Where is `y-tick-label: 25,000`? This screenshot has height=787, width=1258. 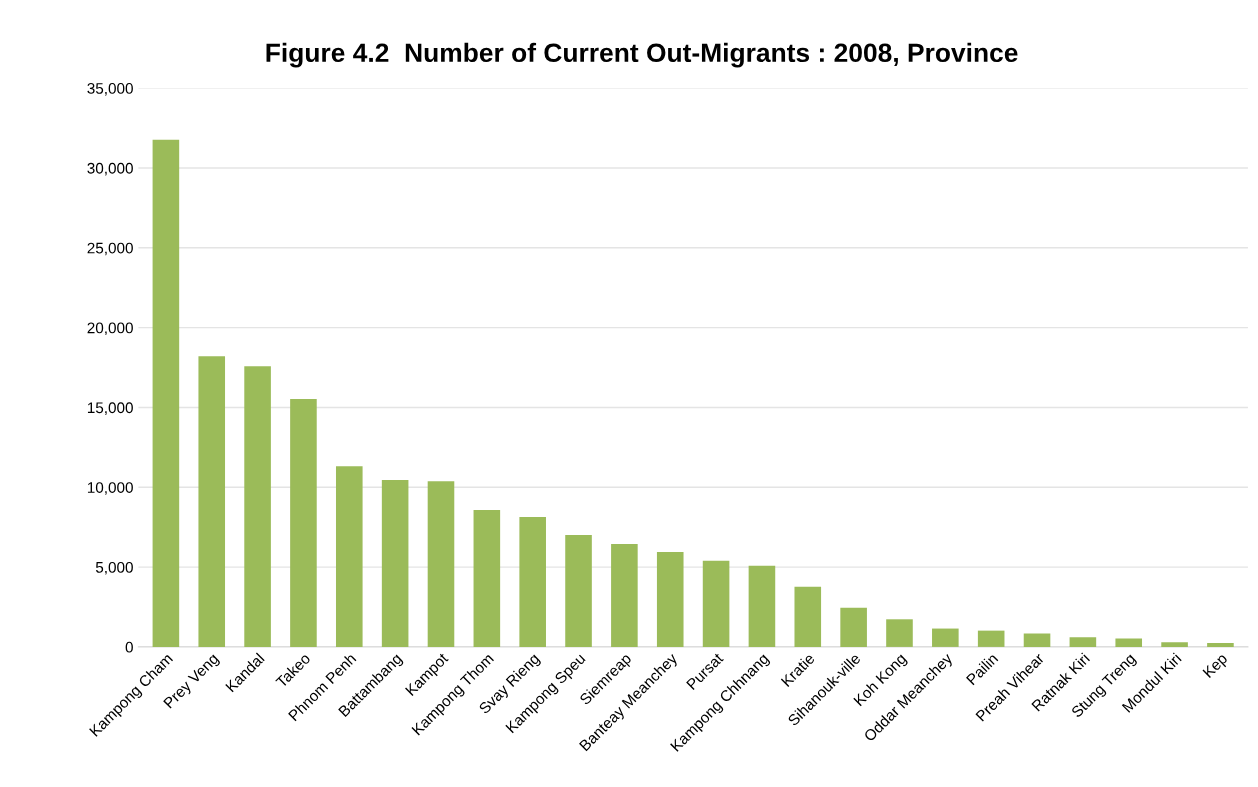
y-tick-label: 25,000 is located at coordinates (110, 249).